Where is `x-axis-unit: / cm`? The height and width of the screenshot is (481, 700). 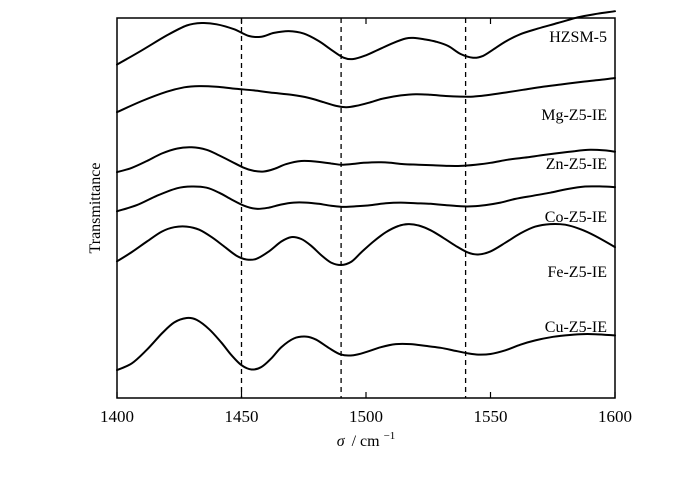
x-axis-unit: / cm is located at coordinates (366, 441).